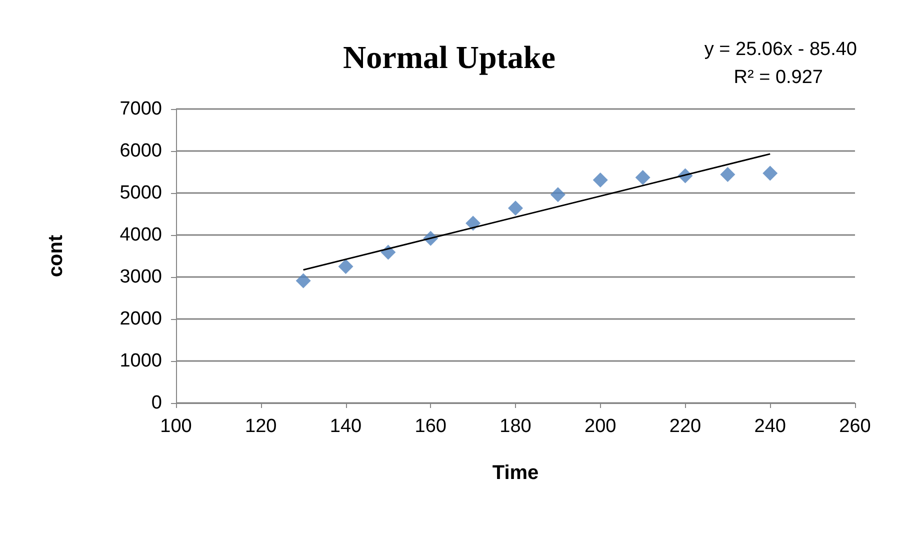 This screenshot has height=546, width=901. Describe the element at coordinates (600, 426) in the screenshot. I see `x-tick-label: 200` at that location.